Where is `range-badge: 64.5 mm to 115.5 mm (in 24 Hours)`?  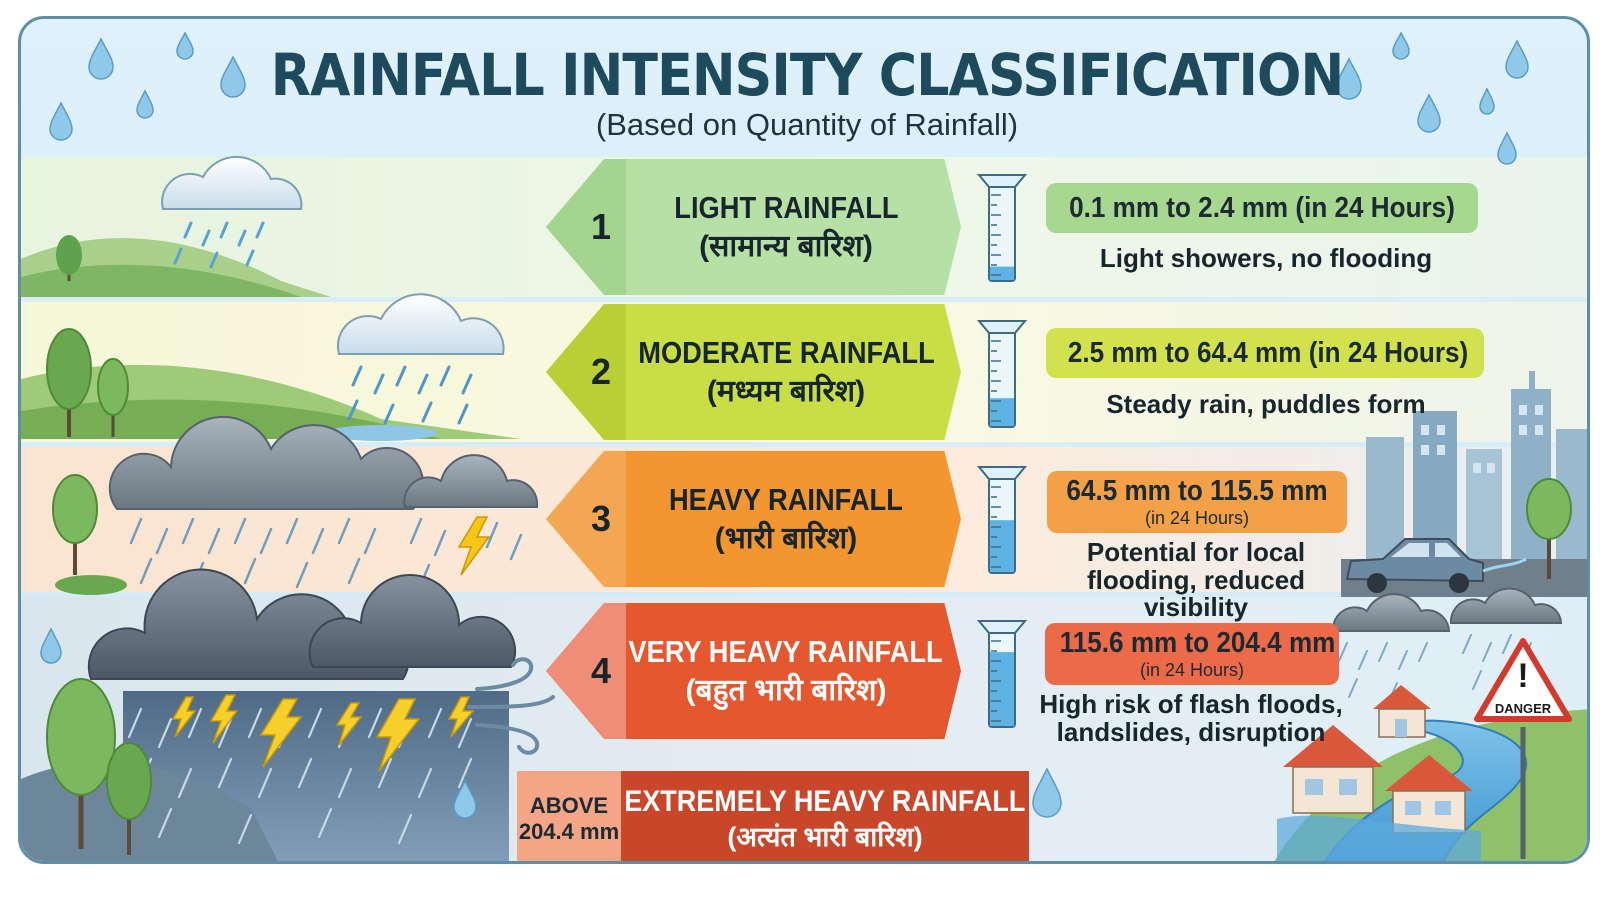
range-badge: 64.5 mm to 115.5 mm (in 24 Hours) is located at coordinates (1197, 502).